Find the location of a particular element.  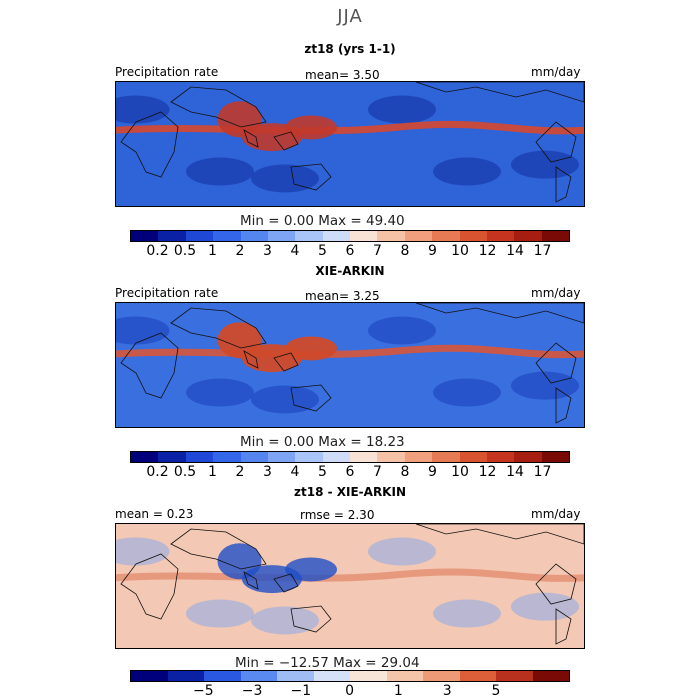

panel-3-colorbar-ticks: −5 −3 −1 0 1 3 5 is located at coordinates (350, 691).